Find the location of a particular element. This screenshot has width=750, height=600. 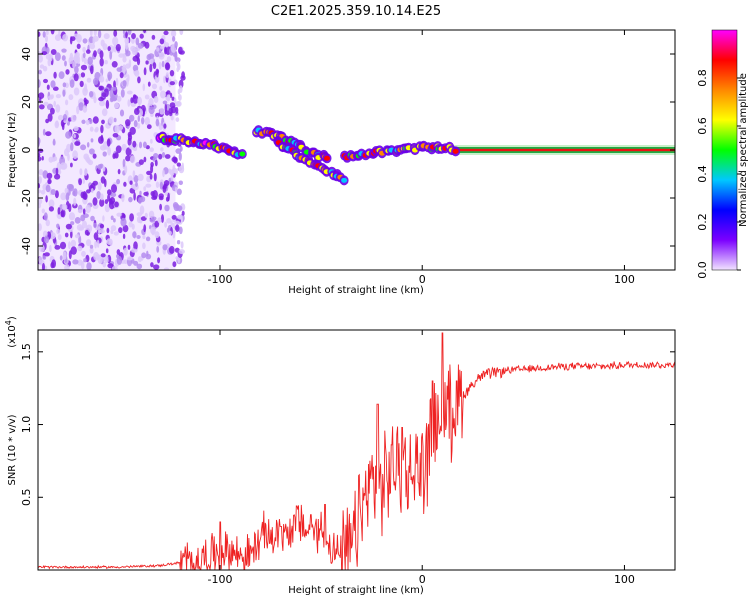

colorbar is located at coordinates (724, 150).